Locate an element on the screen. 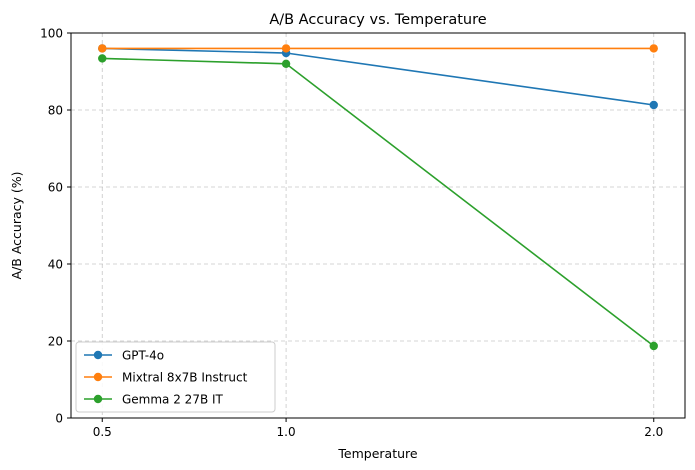  x-axis-label: Temperature is located at coordinates (377, 453).